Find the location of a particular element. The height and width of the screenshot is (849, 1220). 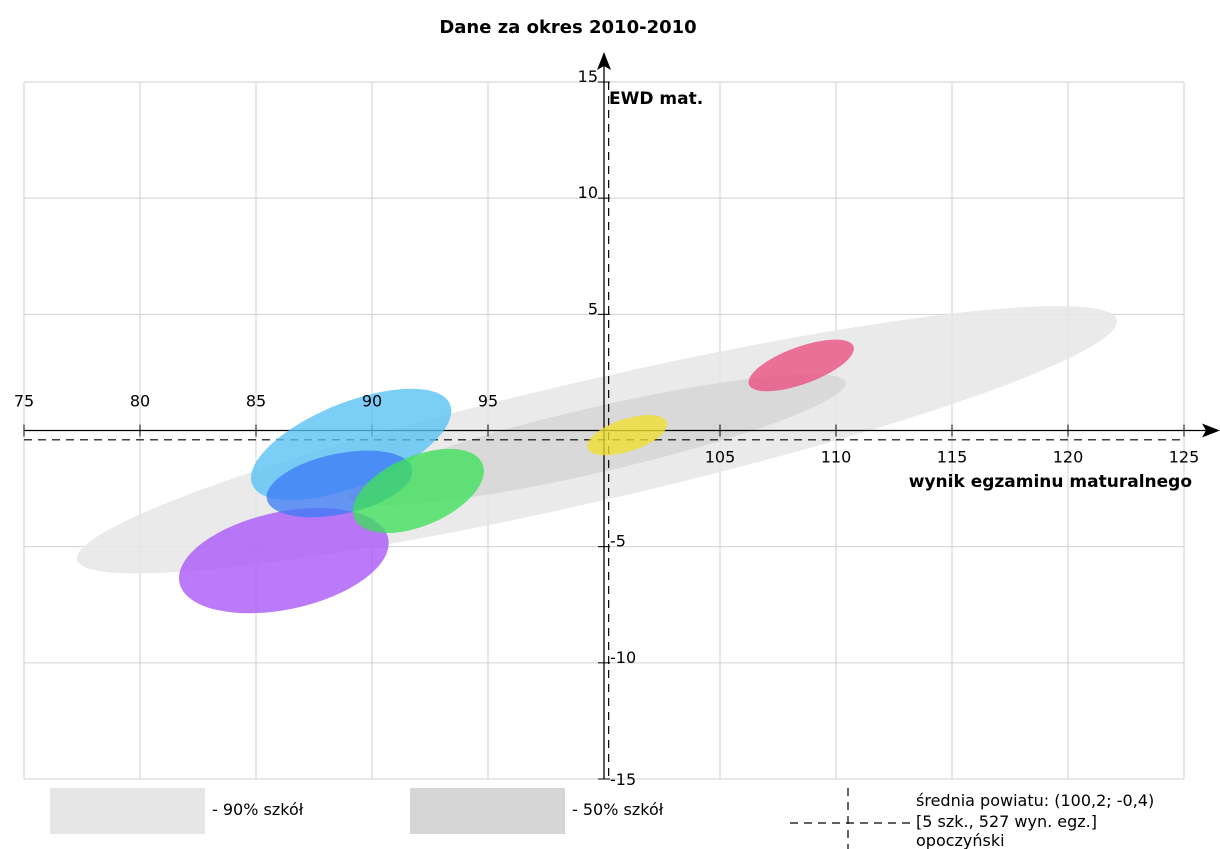

chart-title: Dane za okres 2010-2010 is located at coordinates (567, 27).